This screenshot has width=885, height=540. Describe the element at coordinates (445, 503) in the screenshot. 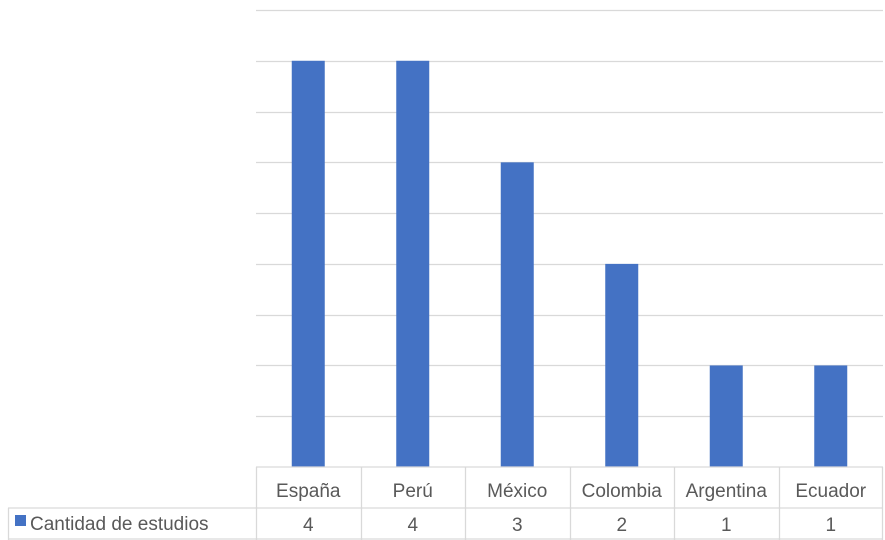

I see `data-table: 4 4 3 2 1 1` at that location.